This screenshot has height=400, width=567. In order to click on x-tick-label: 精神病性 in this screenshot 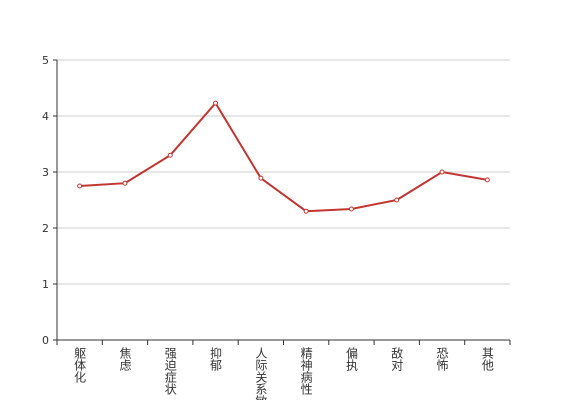, I will do `click(306, 371)`.